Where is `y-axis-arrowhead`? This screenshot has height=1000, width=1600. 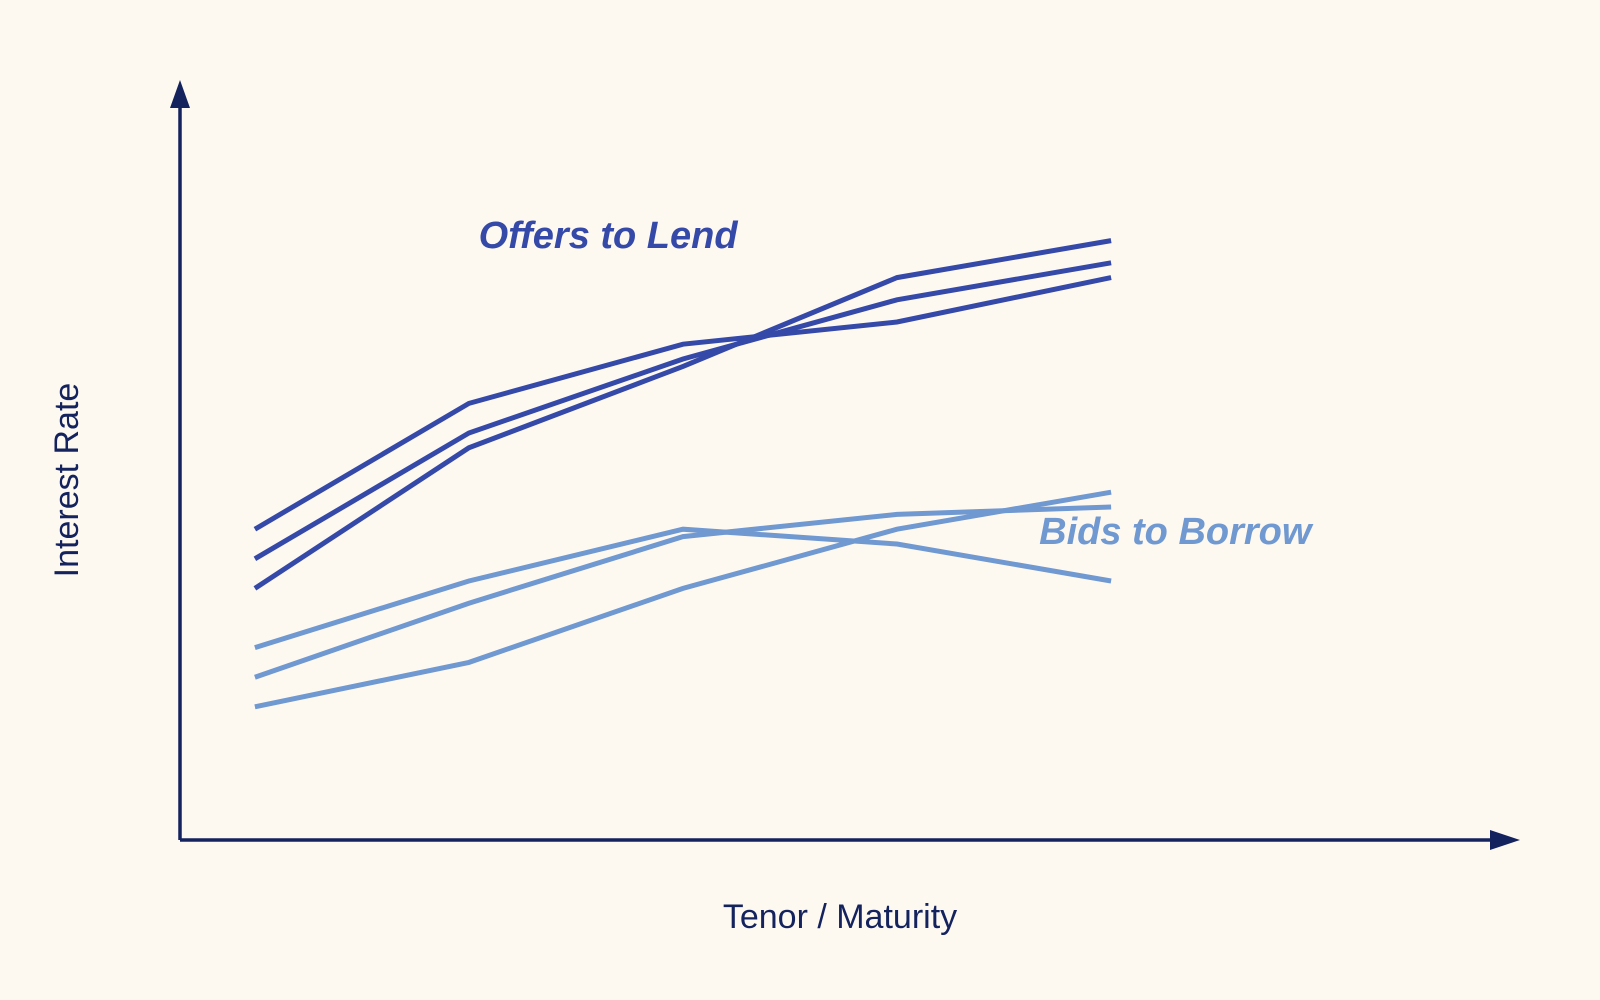 y-axis-arrowhead is located at coordinates (180, 94).